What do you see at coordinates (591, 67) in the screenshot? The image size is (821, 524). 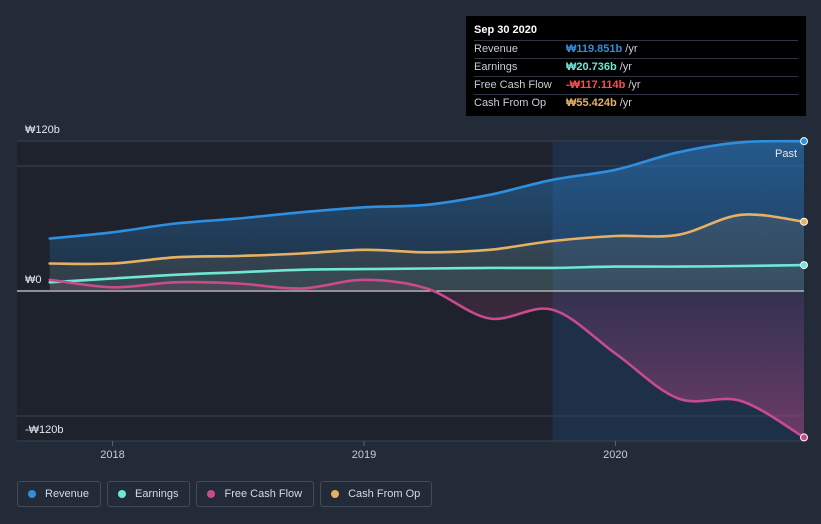 I see `tooltip-row-value: ₩20.736b` at bounding box center [591, 67].